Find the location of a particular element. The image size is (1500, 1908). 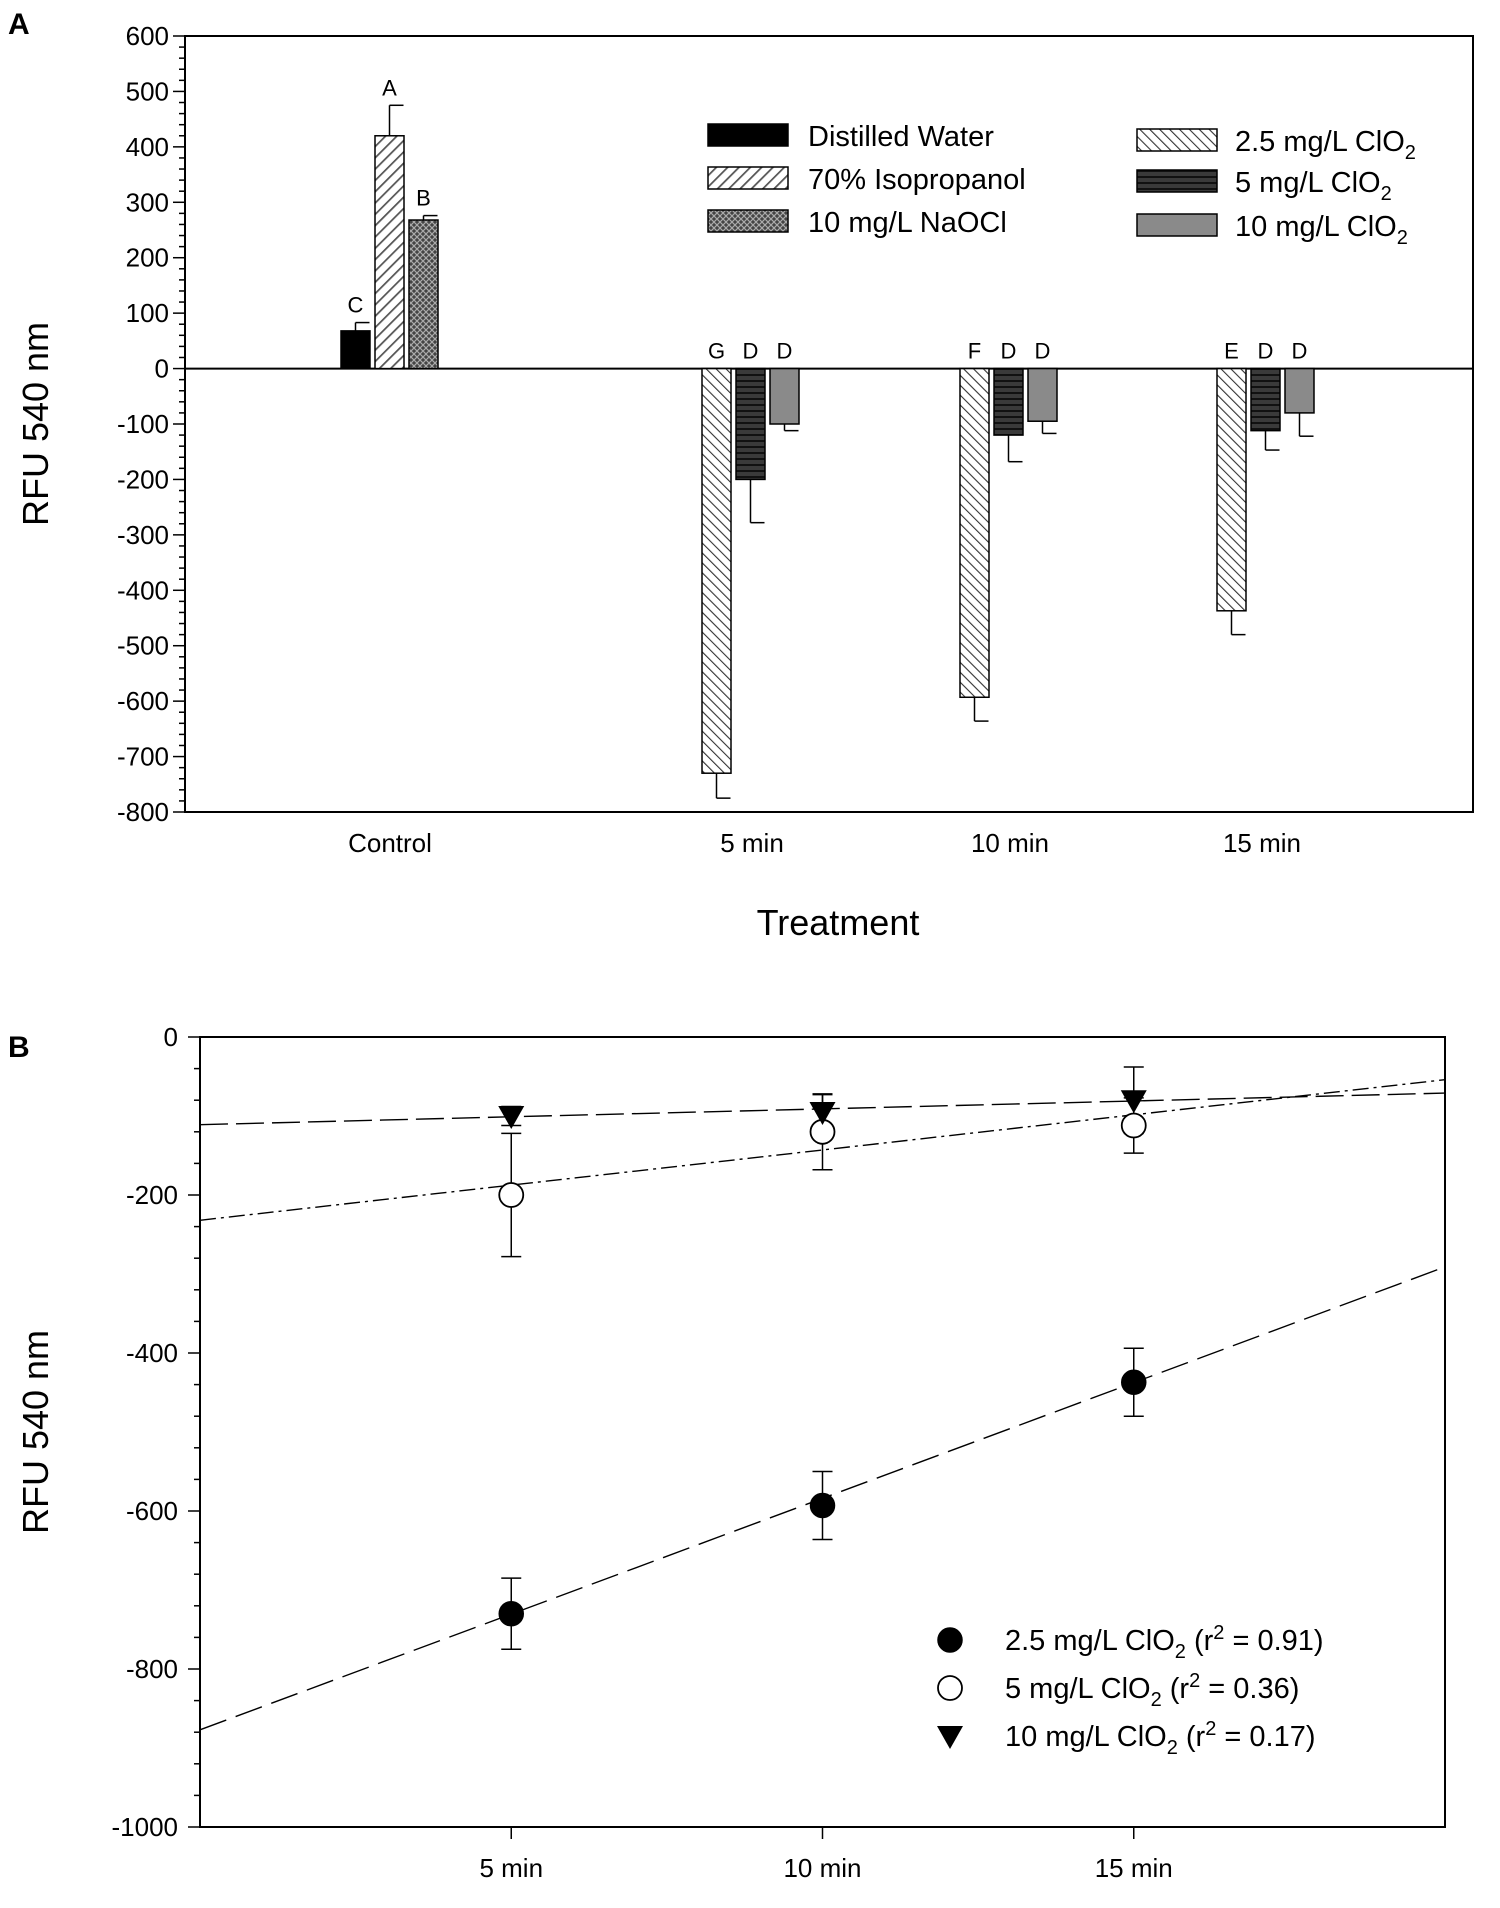

legend-label: 5 mg/L ClO2 (r2 = 0.36) is located at coordinates (1152, 1690).